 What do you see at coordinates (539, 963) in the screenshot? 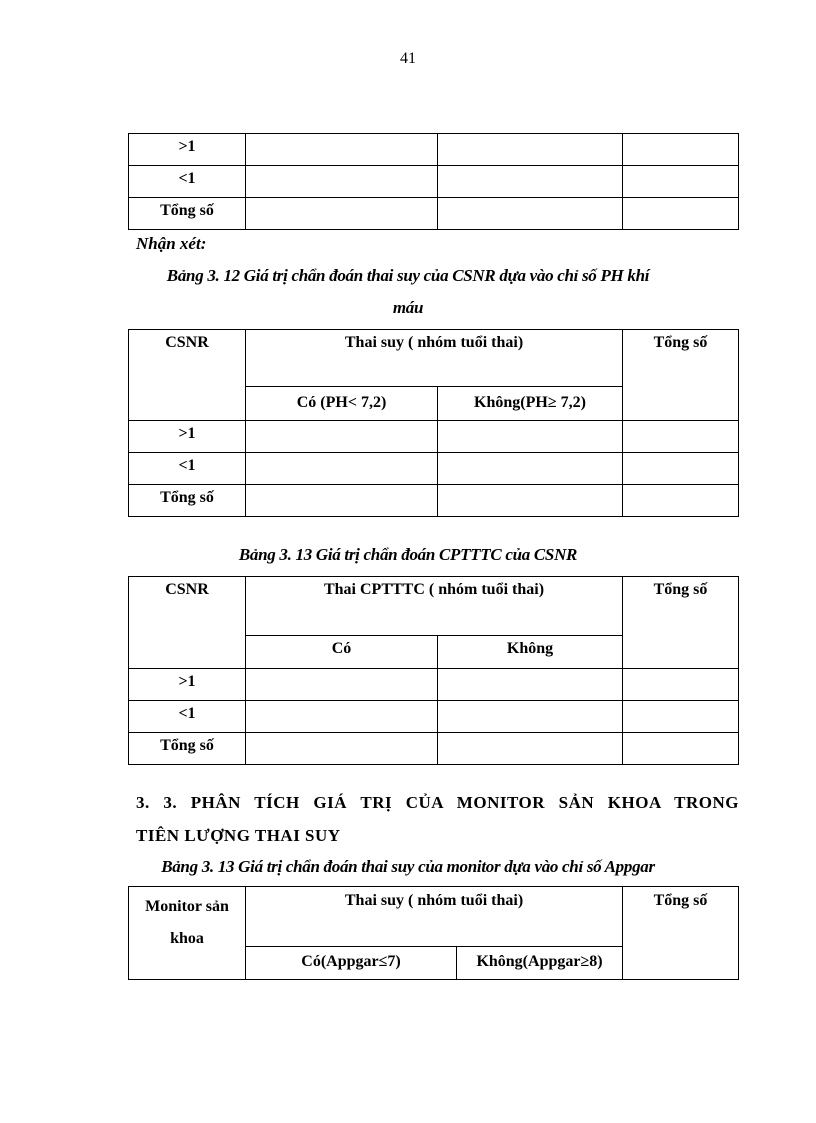
I see `header-no: Không(Appgar≥8)` at bounding box center [539, 963].